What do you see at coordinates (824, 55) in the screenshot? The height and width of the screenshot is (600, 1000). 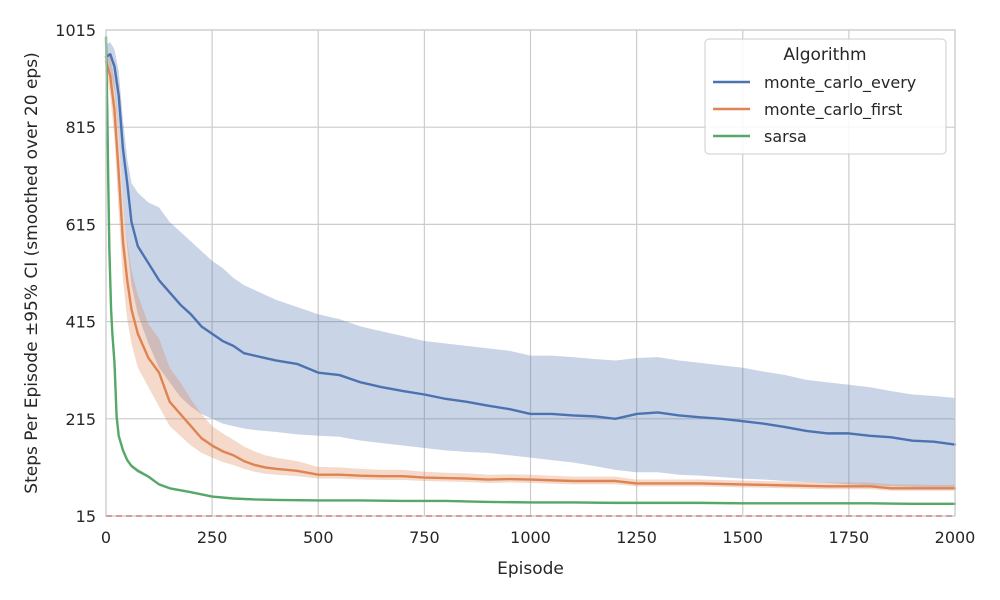 I see `legend-title: Algorithm` at bounding box center [824, 55].